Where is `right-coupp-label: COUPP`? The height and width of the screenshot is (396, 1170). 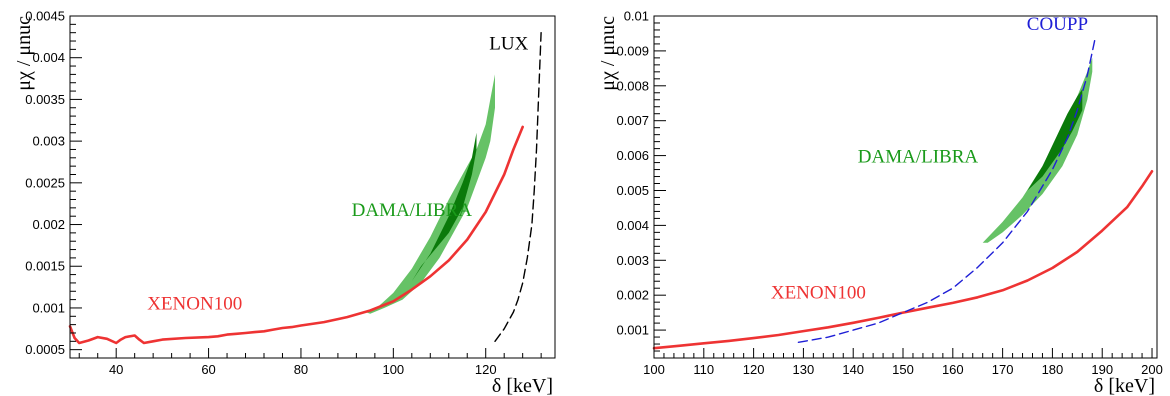 right-coupp-label: COUPP is located at coordinates (1057, 24).